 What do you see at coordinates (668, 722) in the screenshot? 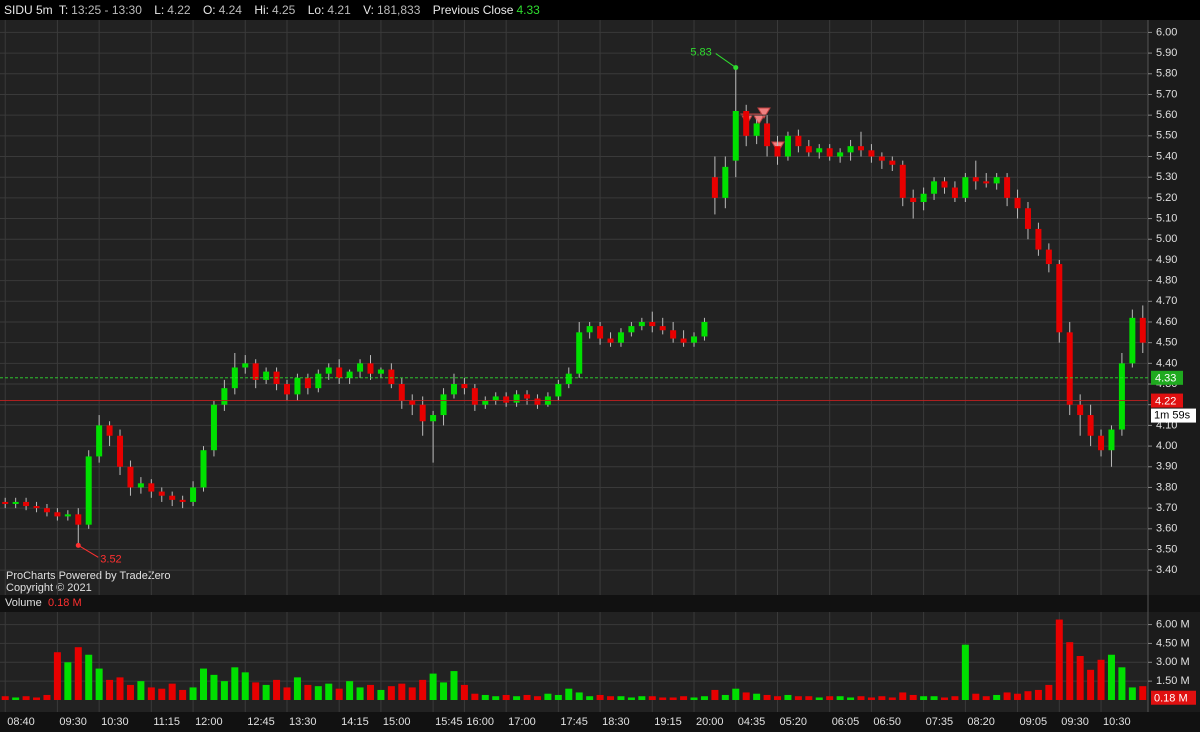
I see `x-tick-label: 19:15` at bounding box center [668, 722].